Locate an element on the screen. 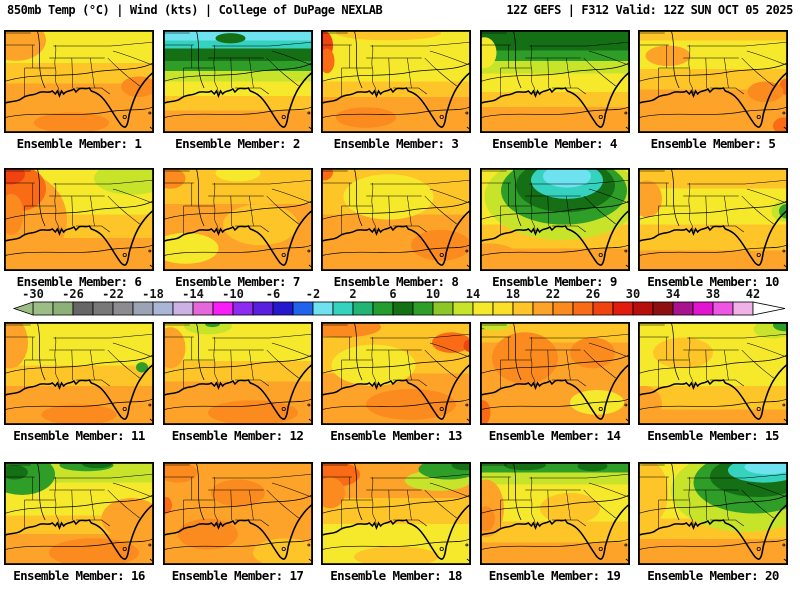  ensemble-member-panel: Ensemble Member: 5 is located at coordinates (713, 90).